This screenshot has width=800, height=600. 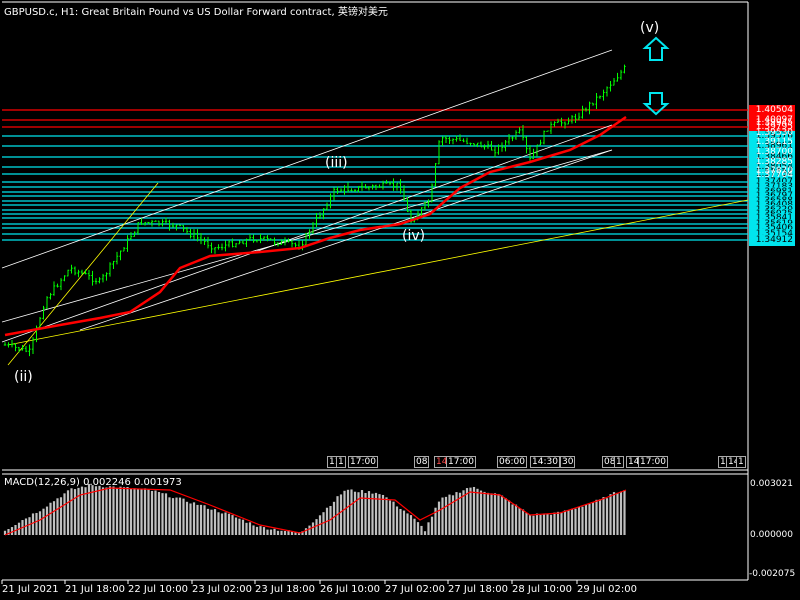 What do you see at coordinates (772, 228) in the screenshot?
I see `price-level-label: 1.35406` at bounding box center [772, 228].